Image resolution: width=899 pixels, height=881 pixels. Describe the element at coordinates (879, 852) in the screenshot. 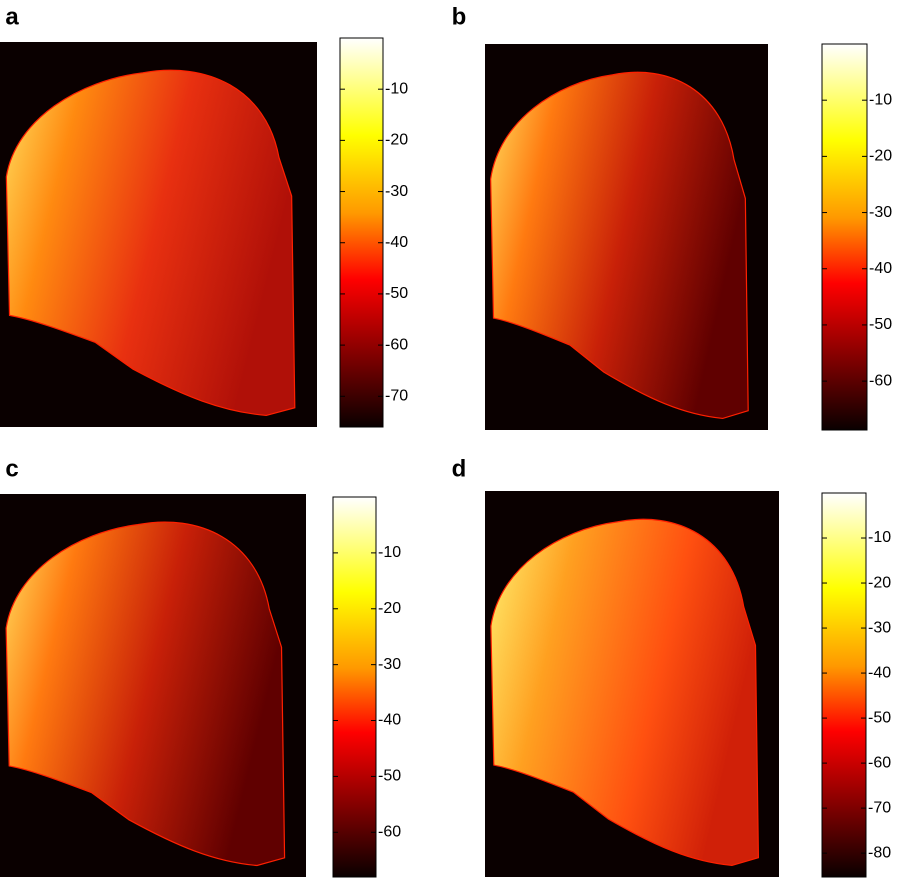

I see `colorbar-tick-label: -80` at that location.